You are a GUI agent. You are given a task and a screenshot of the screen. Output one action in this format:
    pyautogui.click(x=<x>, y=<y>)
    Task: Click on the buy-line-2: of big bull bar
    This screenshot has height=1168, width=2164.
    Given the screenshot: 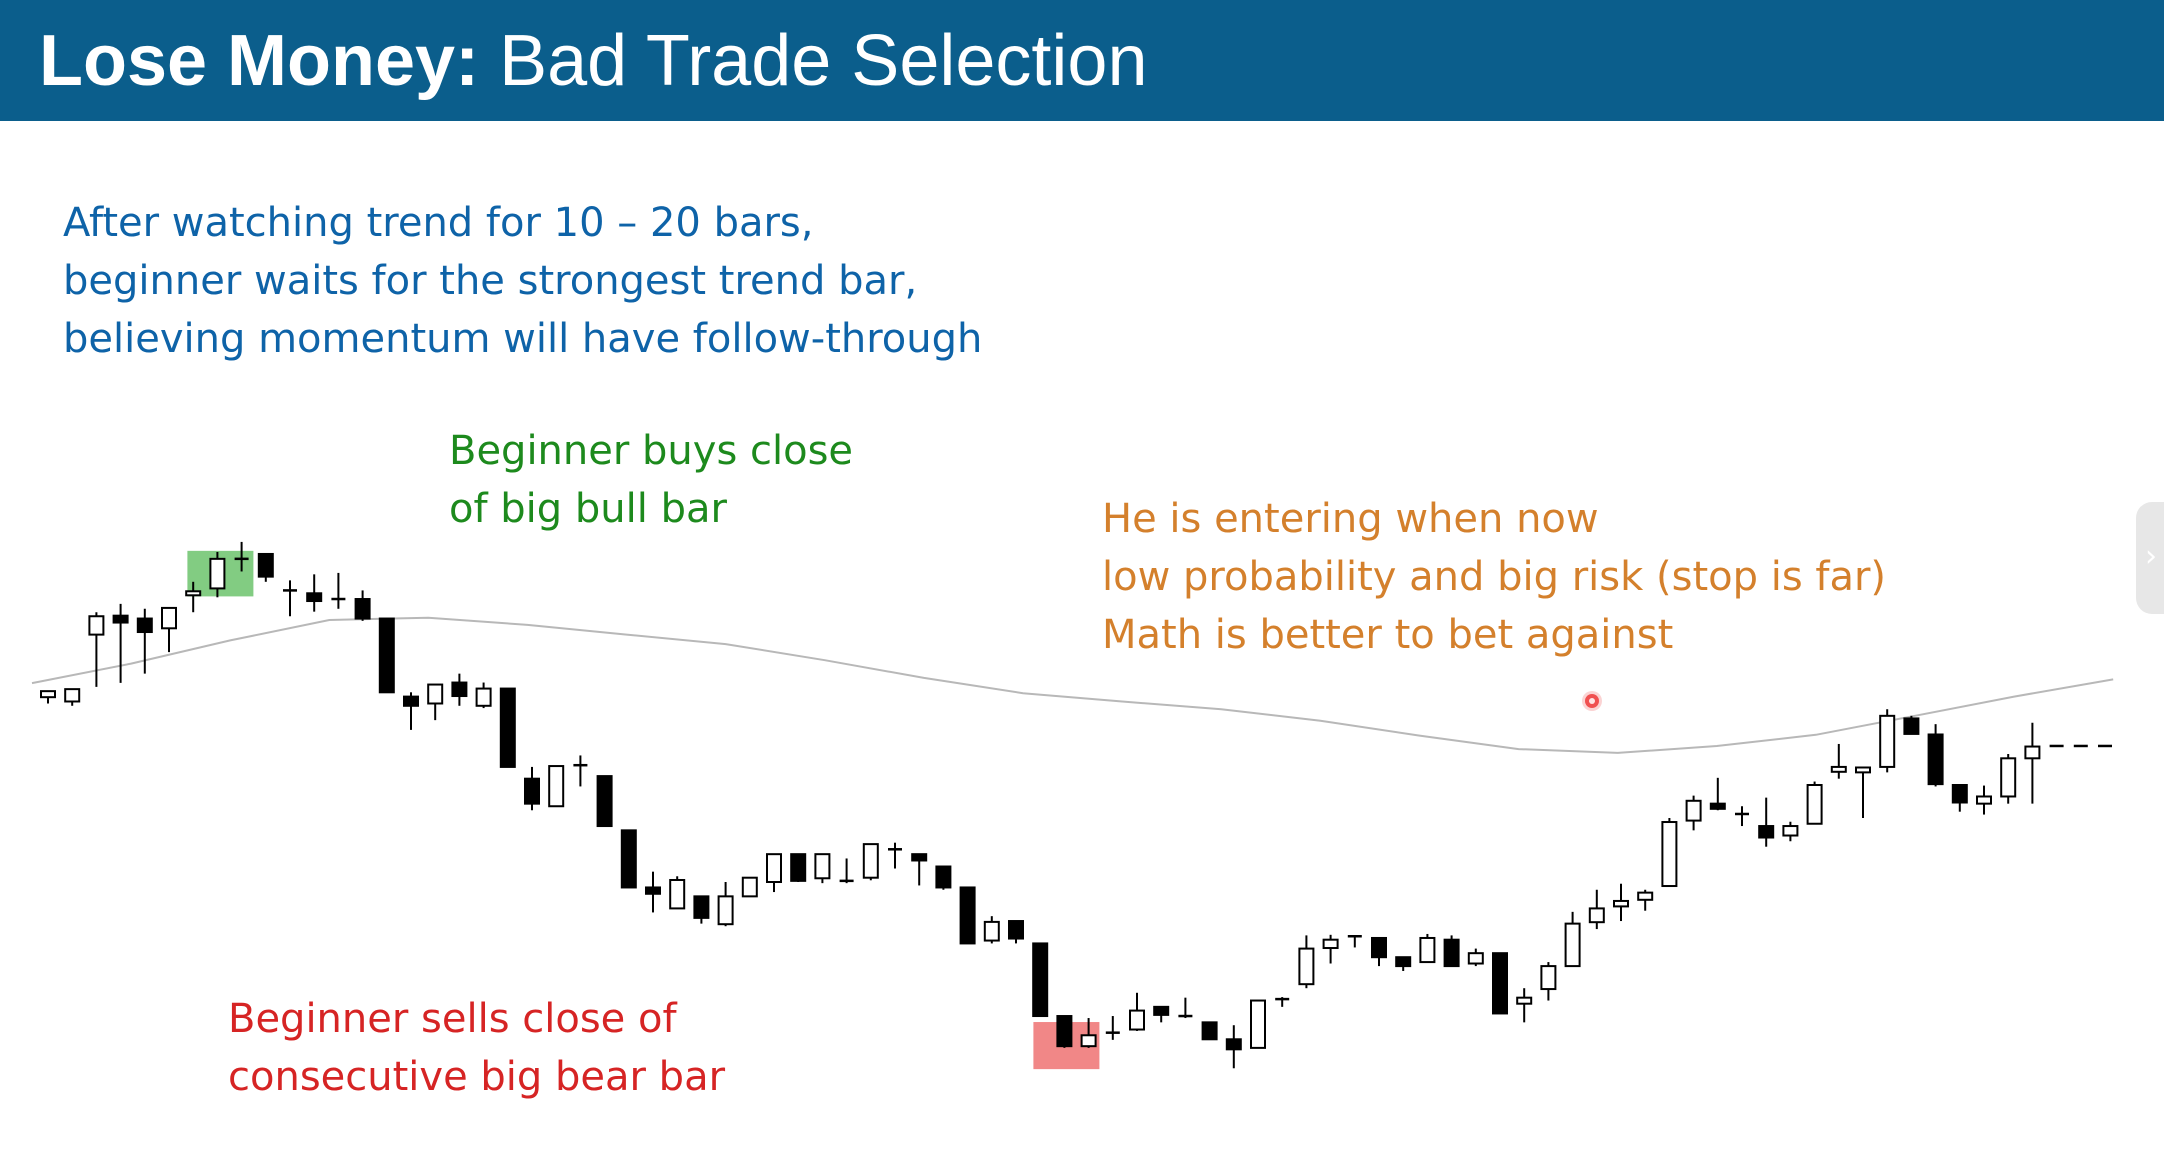 What is the action you would take?
    pyautogui.click(x=588, y=509)
    